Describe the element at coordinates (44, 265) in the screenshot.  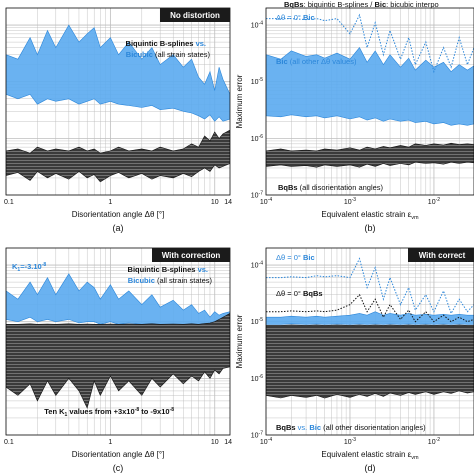
I see `annotation-1-part-3: -8` at that location.